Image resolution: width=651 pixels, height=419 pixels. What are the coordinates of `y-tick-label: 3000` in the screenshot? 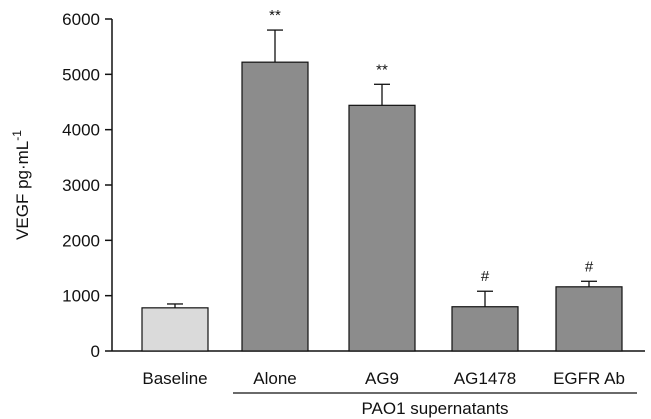 It's located at (81, 185).